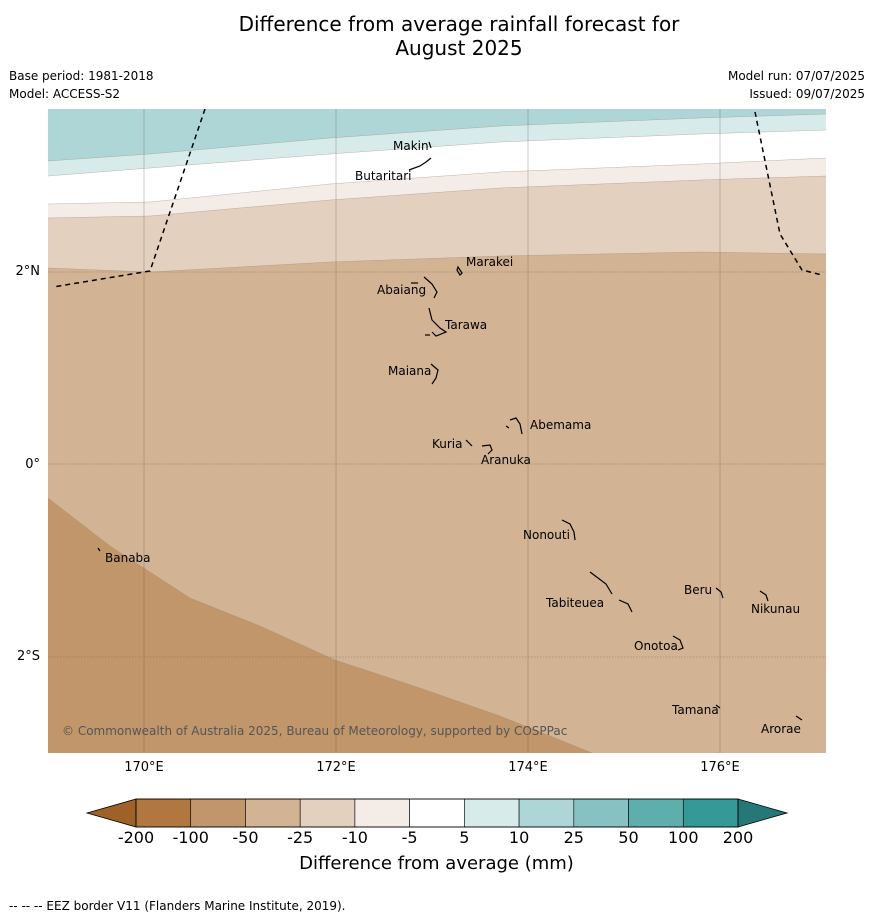  Describe the element at coordinates (490, 262) in the screenshot. I see `island-label-marakei: Marakei` at that location.